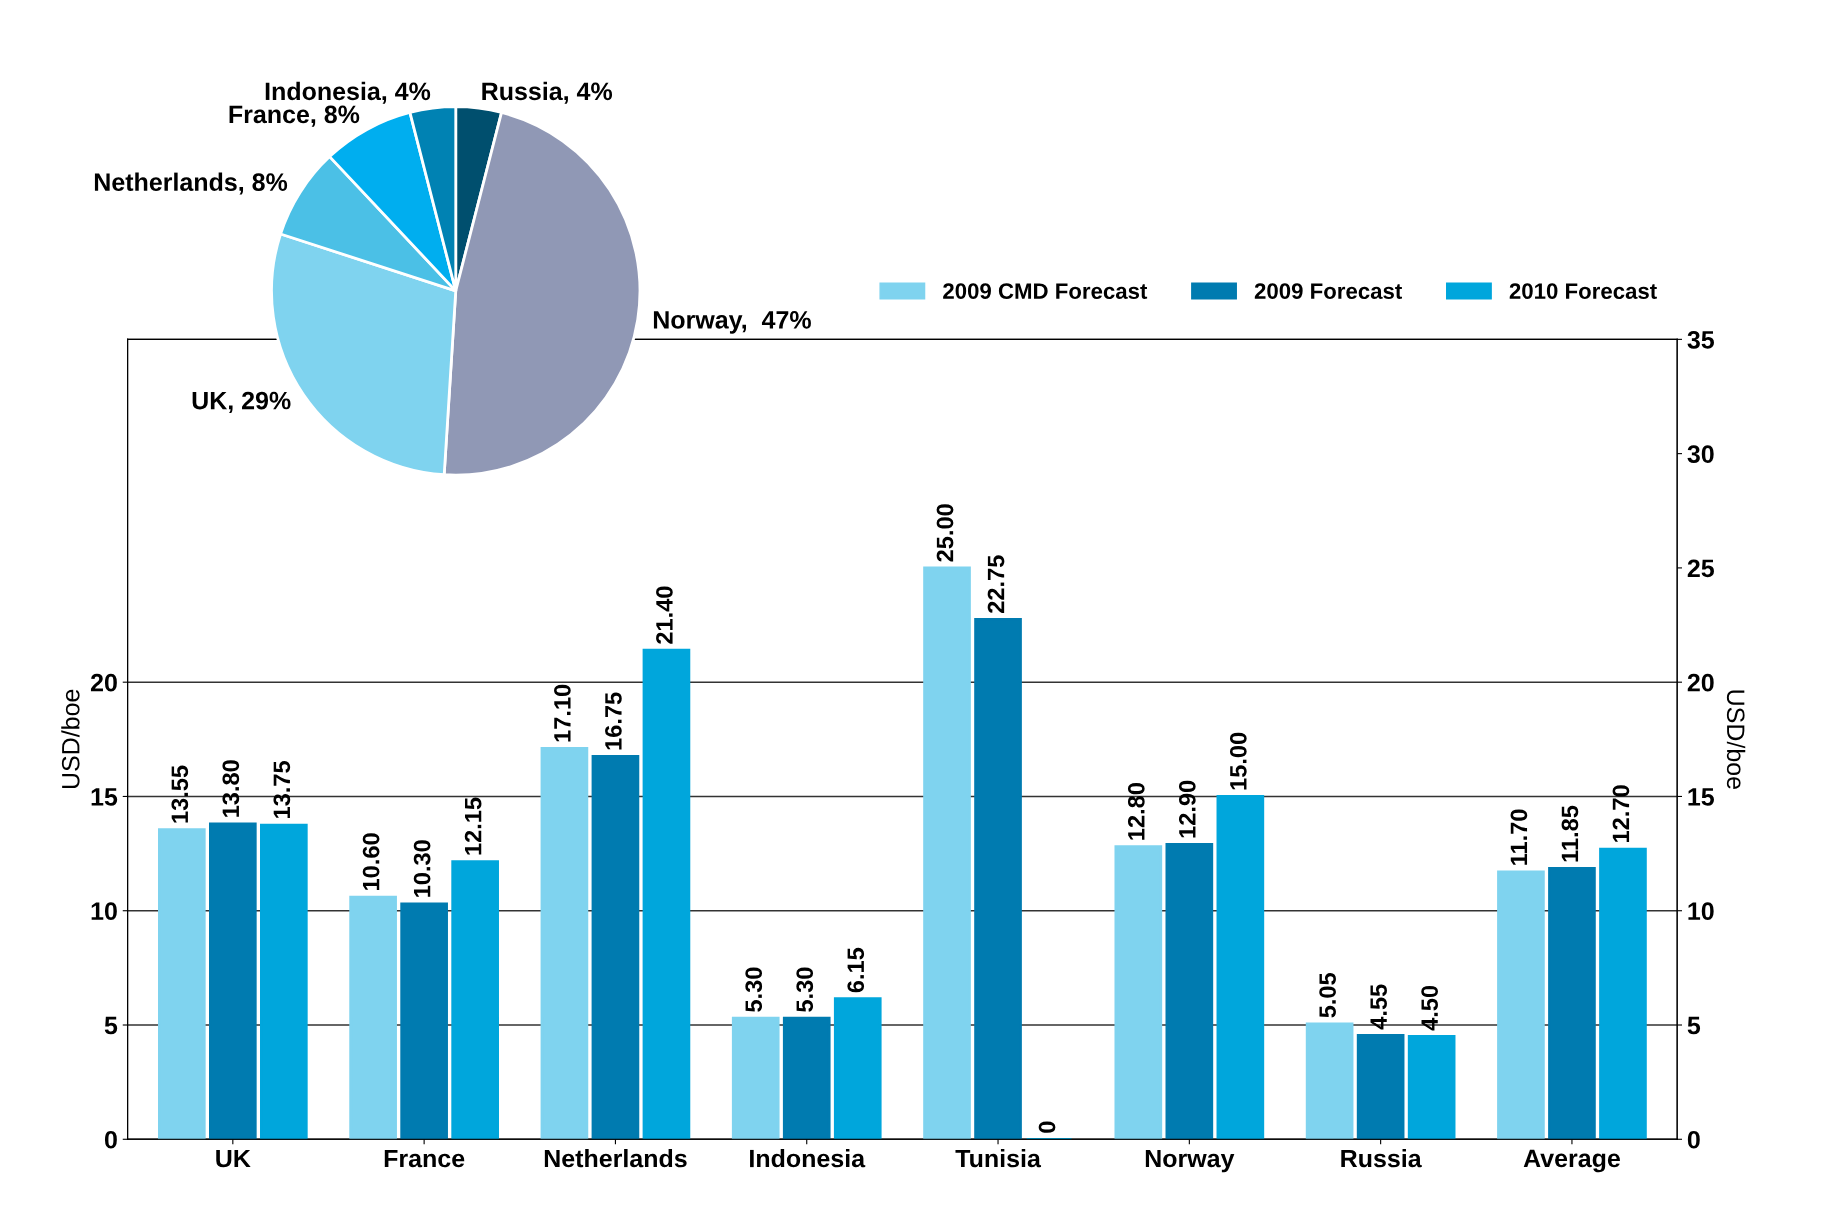 Image resolution: width=1823 pixels, height=1212 pixels. Describe the element at coordinates (1571, 1161) in the screenshot. I see `x-tick-label: Average` at that location.